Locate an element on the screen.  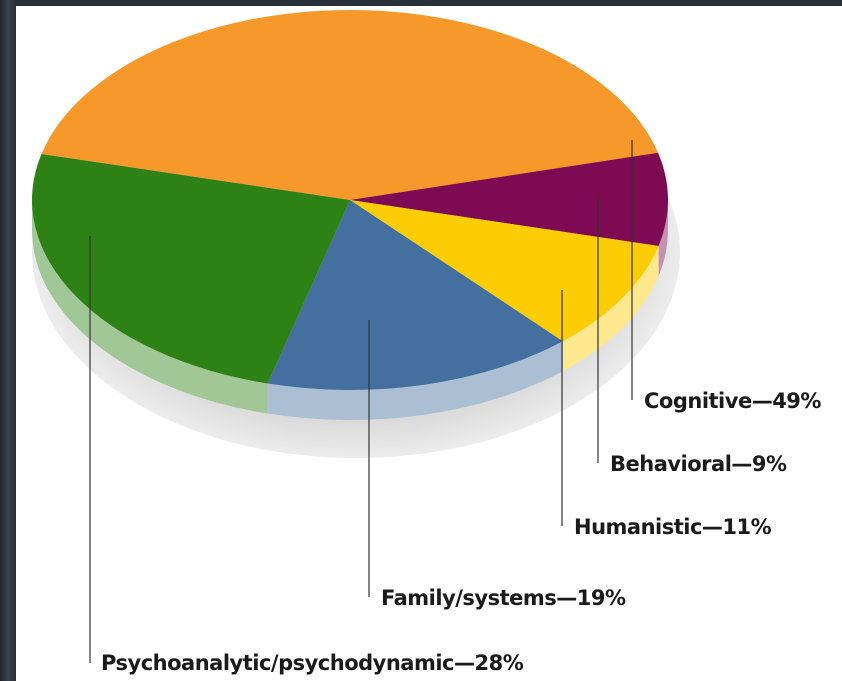
slice-label-cognitive: Cognitive—49% is located at coordinates (732, 401).